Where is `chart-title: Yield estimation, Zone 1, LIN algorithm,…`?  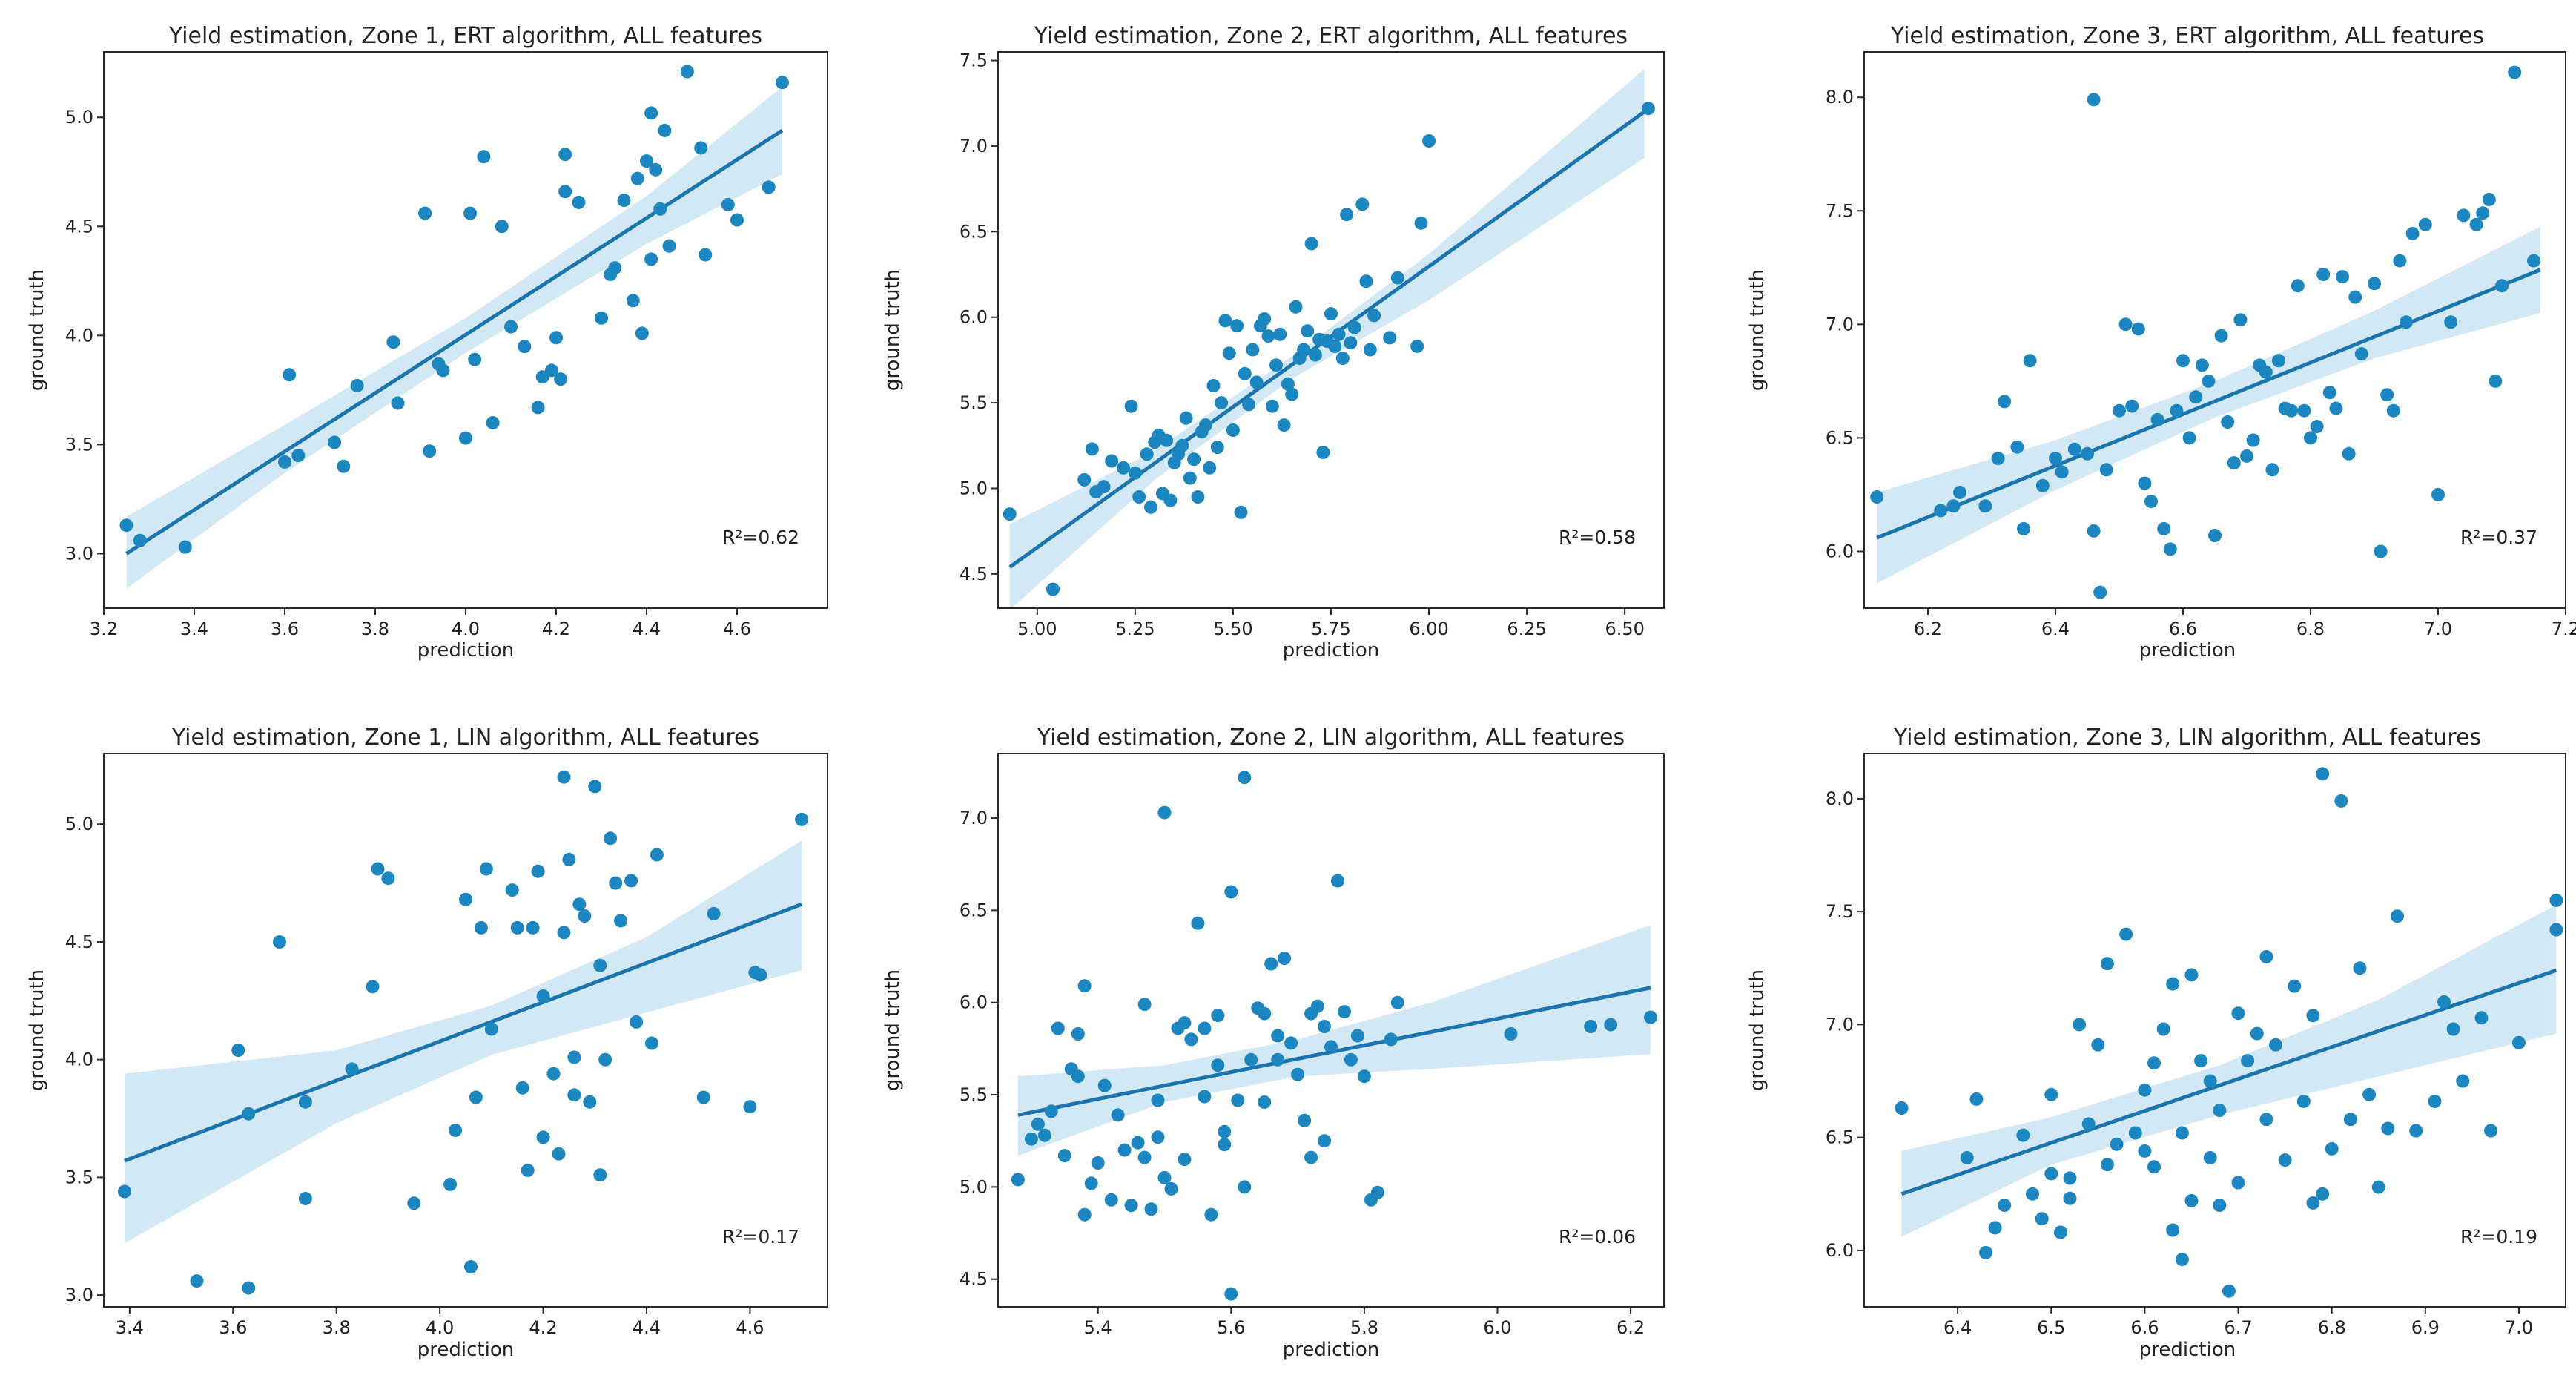 chart-title: Yield estimation, Zone 1, LIN algorithm,… is located at coordinates (465, 738).